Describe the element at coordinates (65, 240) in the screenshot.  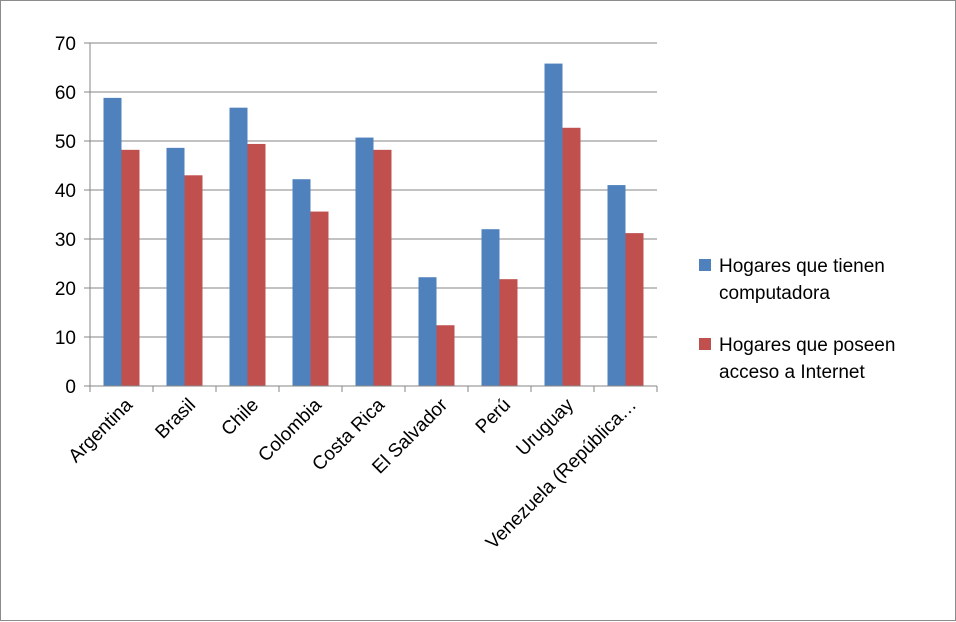
I see `y-tick-label: 30` at that location.